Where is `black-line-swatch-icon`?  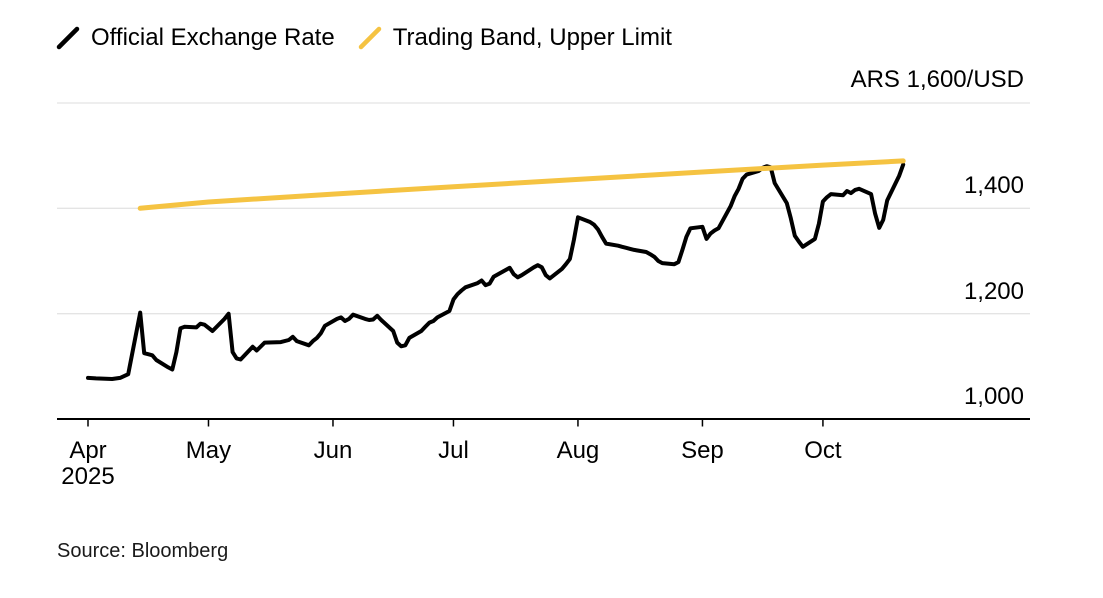 black-line-swatch-icon is located at coordinates (68, 38).